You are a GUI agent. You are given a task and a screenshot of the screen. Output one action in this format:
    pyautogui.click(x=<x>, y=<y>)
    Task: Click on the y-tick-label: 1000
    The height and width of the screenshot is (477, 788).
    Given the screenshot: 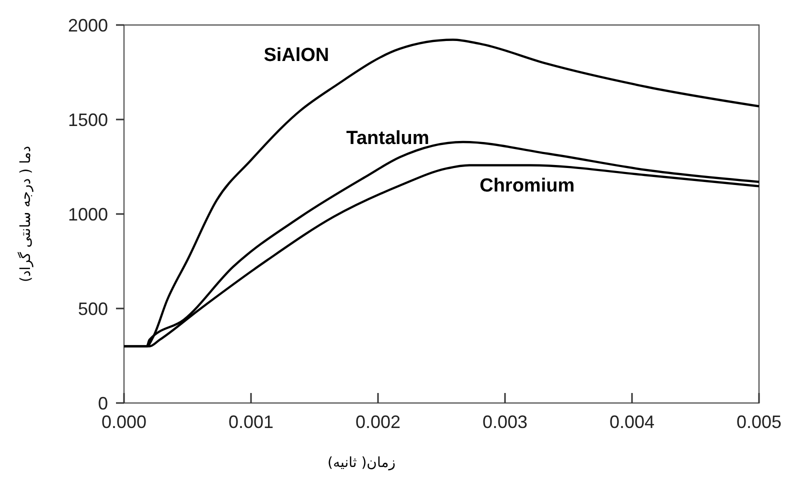 What is the action you would take?
    pyautogui.click(x=88, y=214)
    